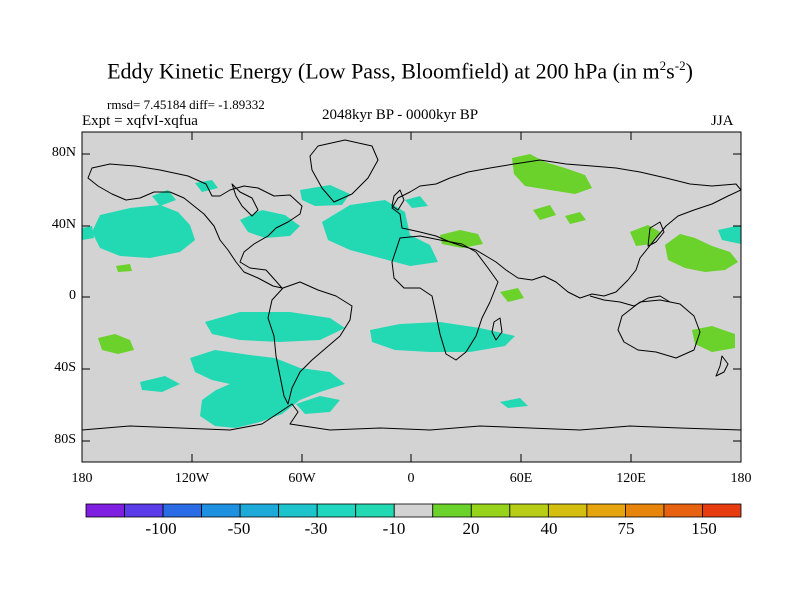 This screenshot has width=800, height=600. What do you see at coordinates (722, 121) in the screenshot?
I see `season-label: JJA` at bounding box center [722, 121].